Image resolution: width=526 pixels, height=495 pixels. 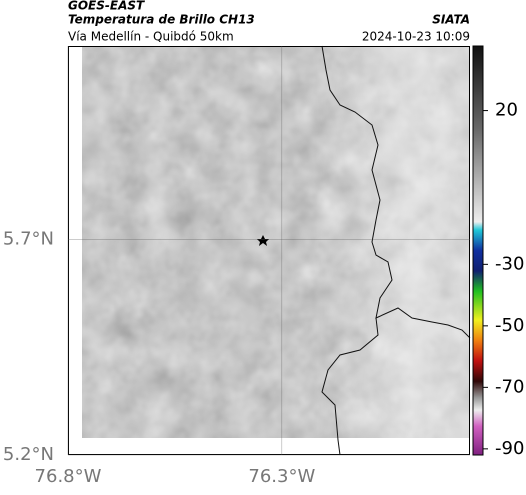 What do you see at coordinates (509, 263) in the screenshot?
I see `colorbar-tick-label: -30` at bounding box center [509, 263].